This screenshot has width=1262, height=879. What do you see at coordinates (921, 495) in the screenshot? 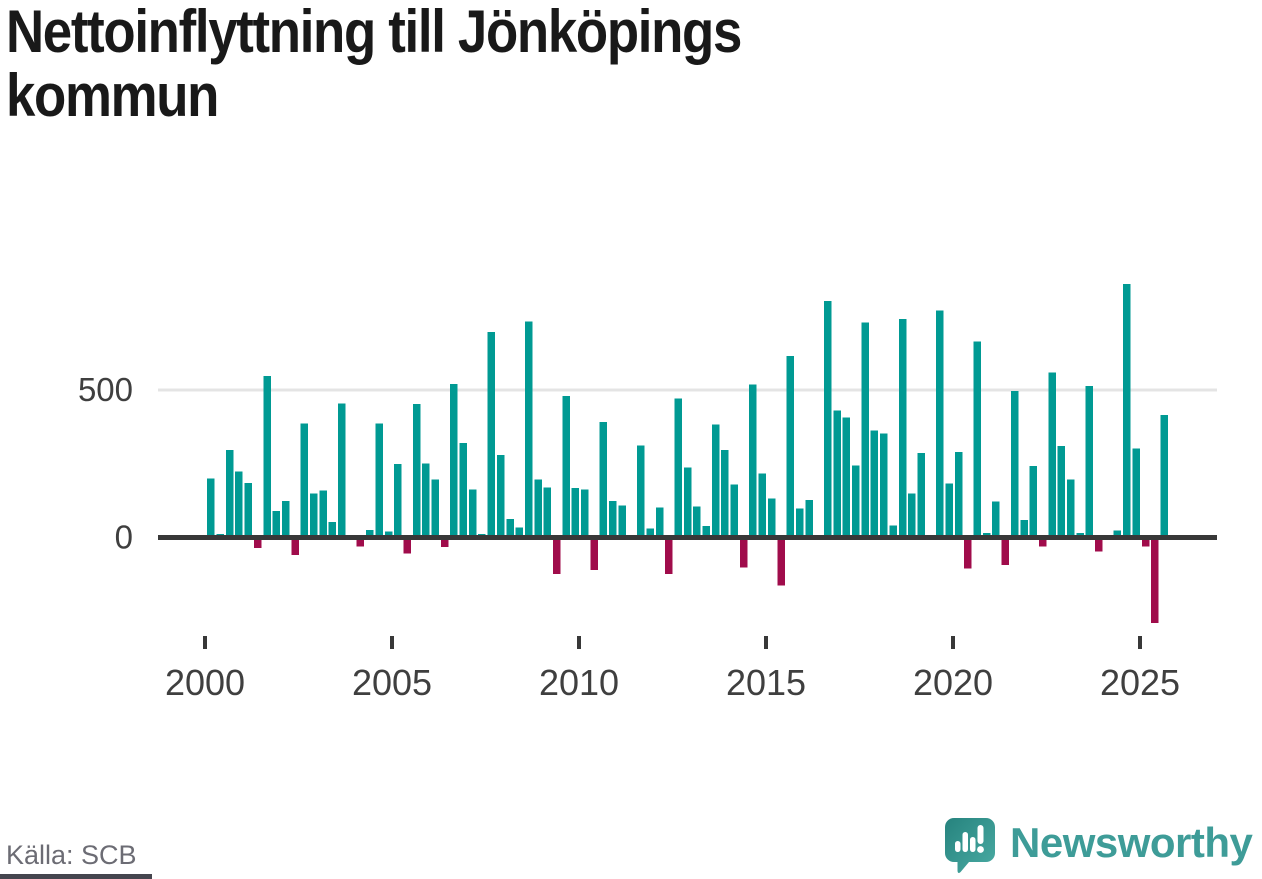
I see `bar-2019Q1` at bounding box center [921, 495].